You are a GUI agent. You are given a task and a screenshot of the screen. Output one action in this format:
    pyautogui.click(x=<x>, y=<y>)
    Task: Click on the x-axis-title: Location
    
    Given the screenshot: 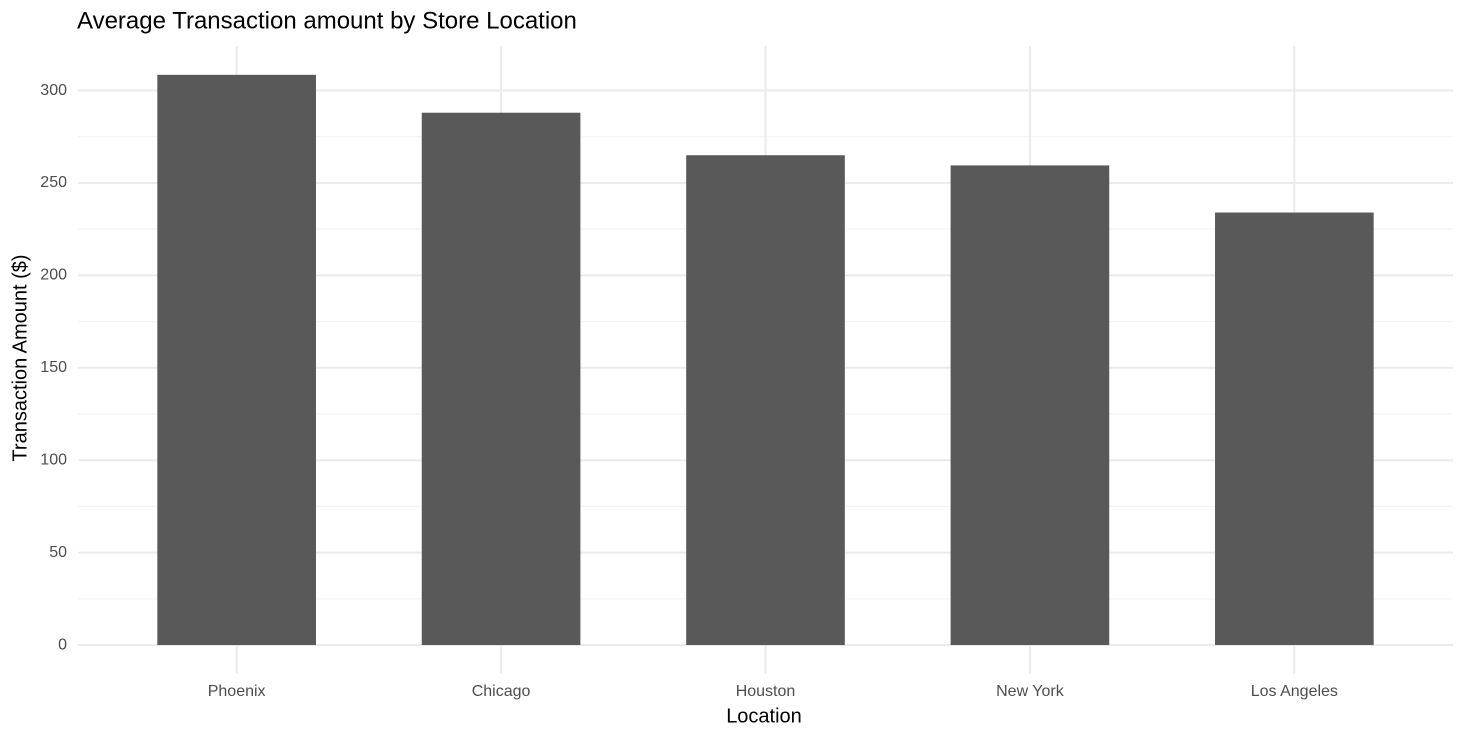 What is the action you would take?
    pyautogui.click(x=764, y=716)
    